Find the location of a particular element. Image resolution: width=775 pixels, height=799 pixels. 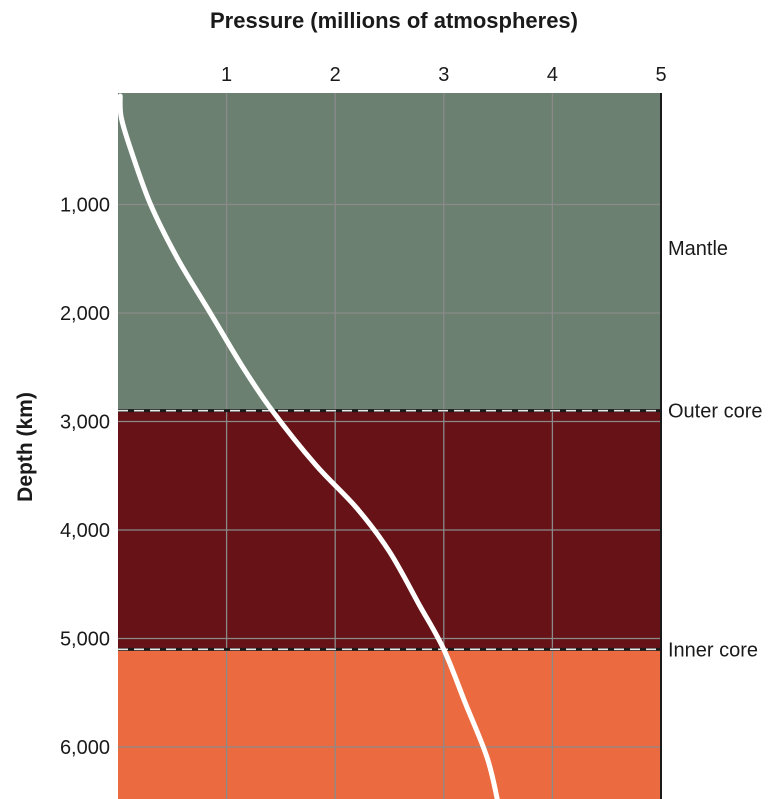

layer-band-inner-core is located at coordinates (389, 724).